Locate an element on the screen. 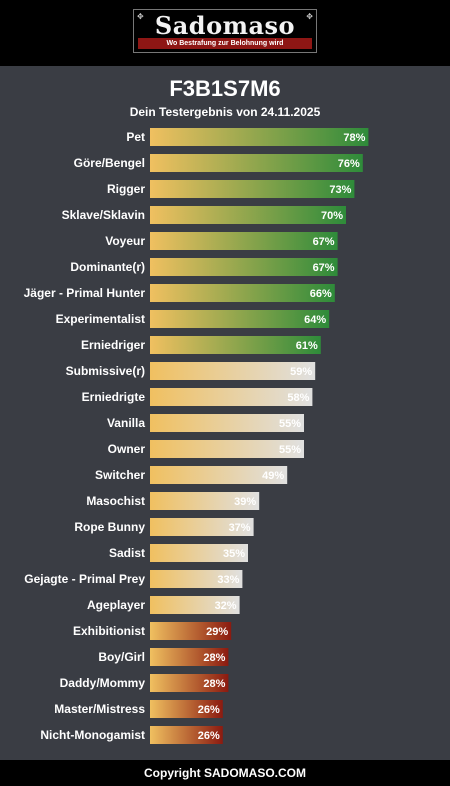  bar-value-label: 35% is located at coordinates (234, 554).